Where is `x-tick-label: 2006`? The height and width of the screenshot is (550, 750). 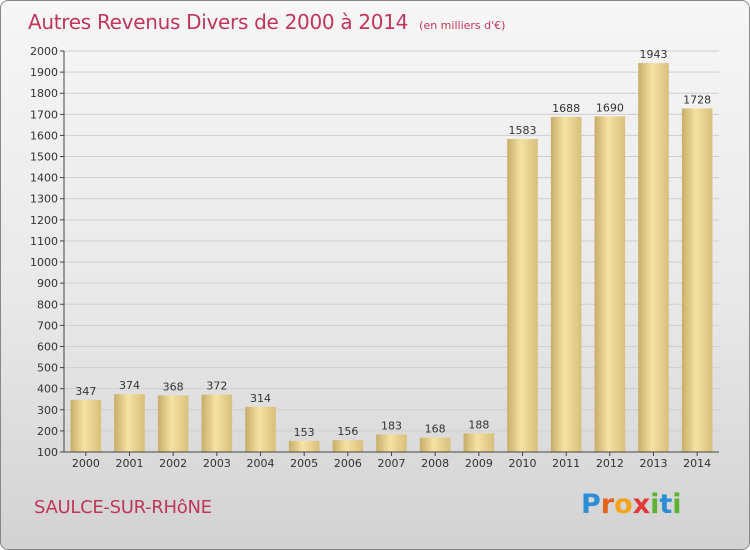 x-tick-label: 2006 is located at coordinates (348, 463).